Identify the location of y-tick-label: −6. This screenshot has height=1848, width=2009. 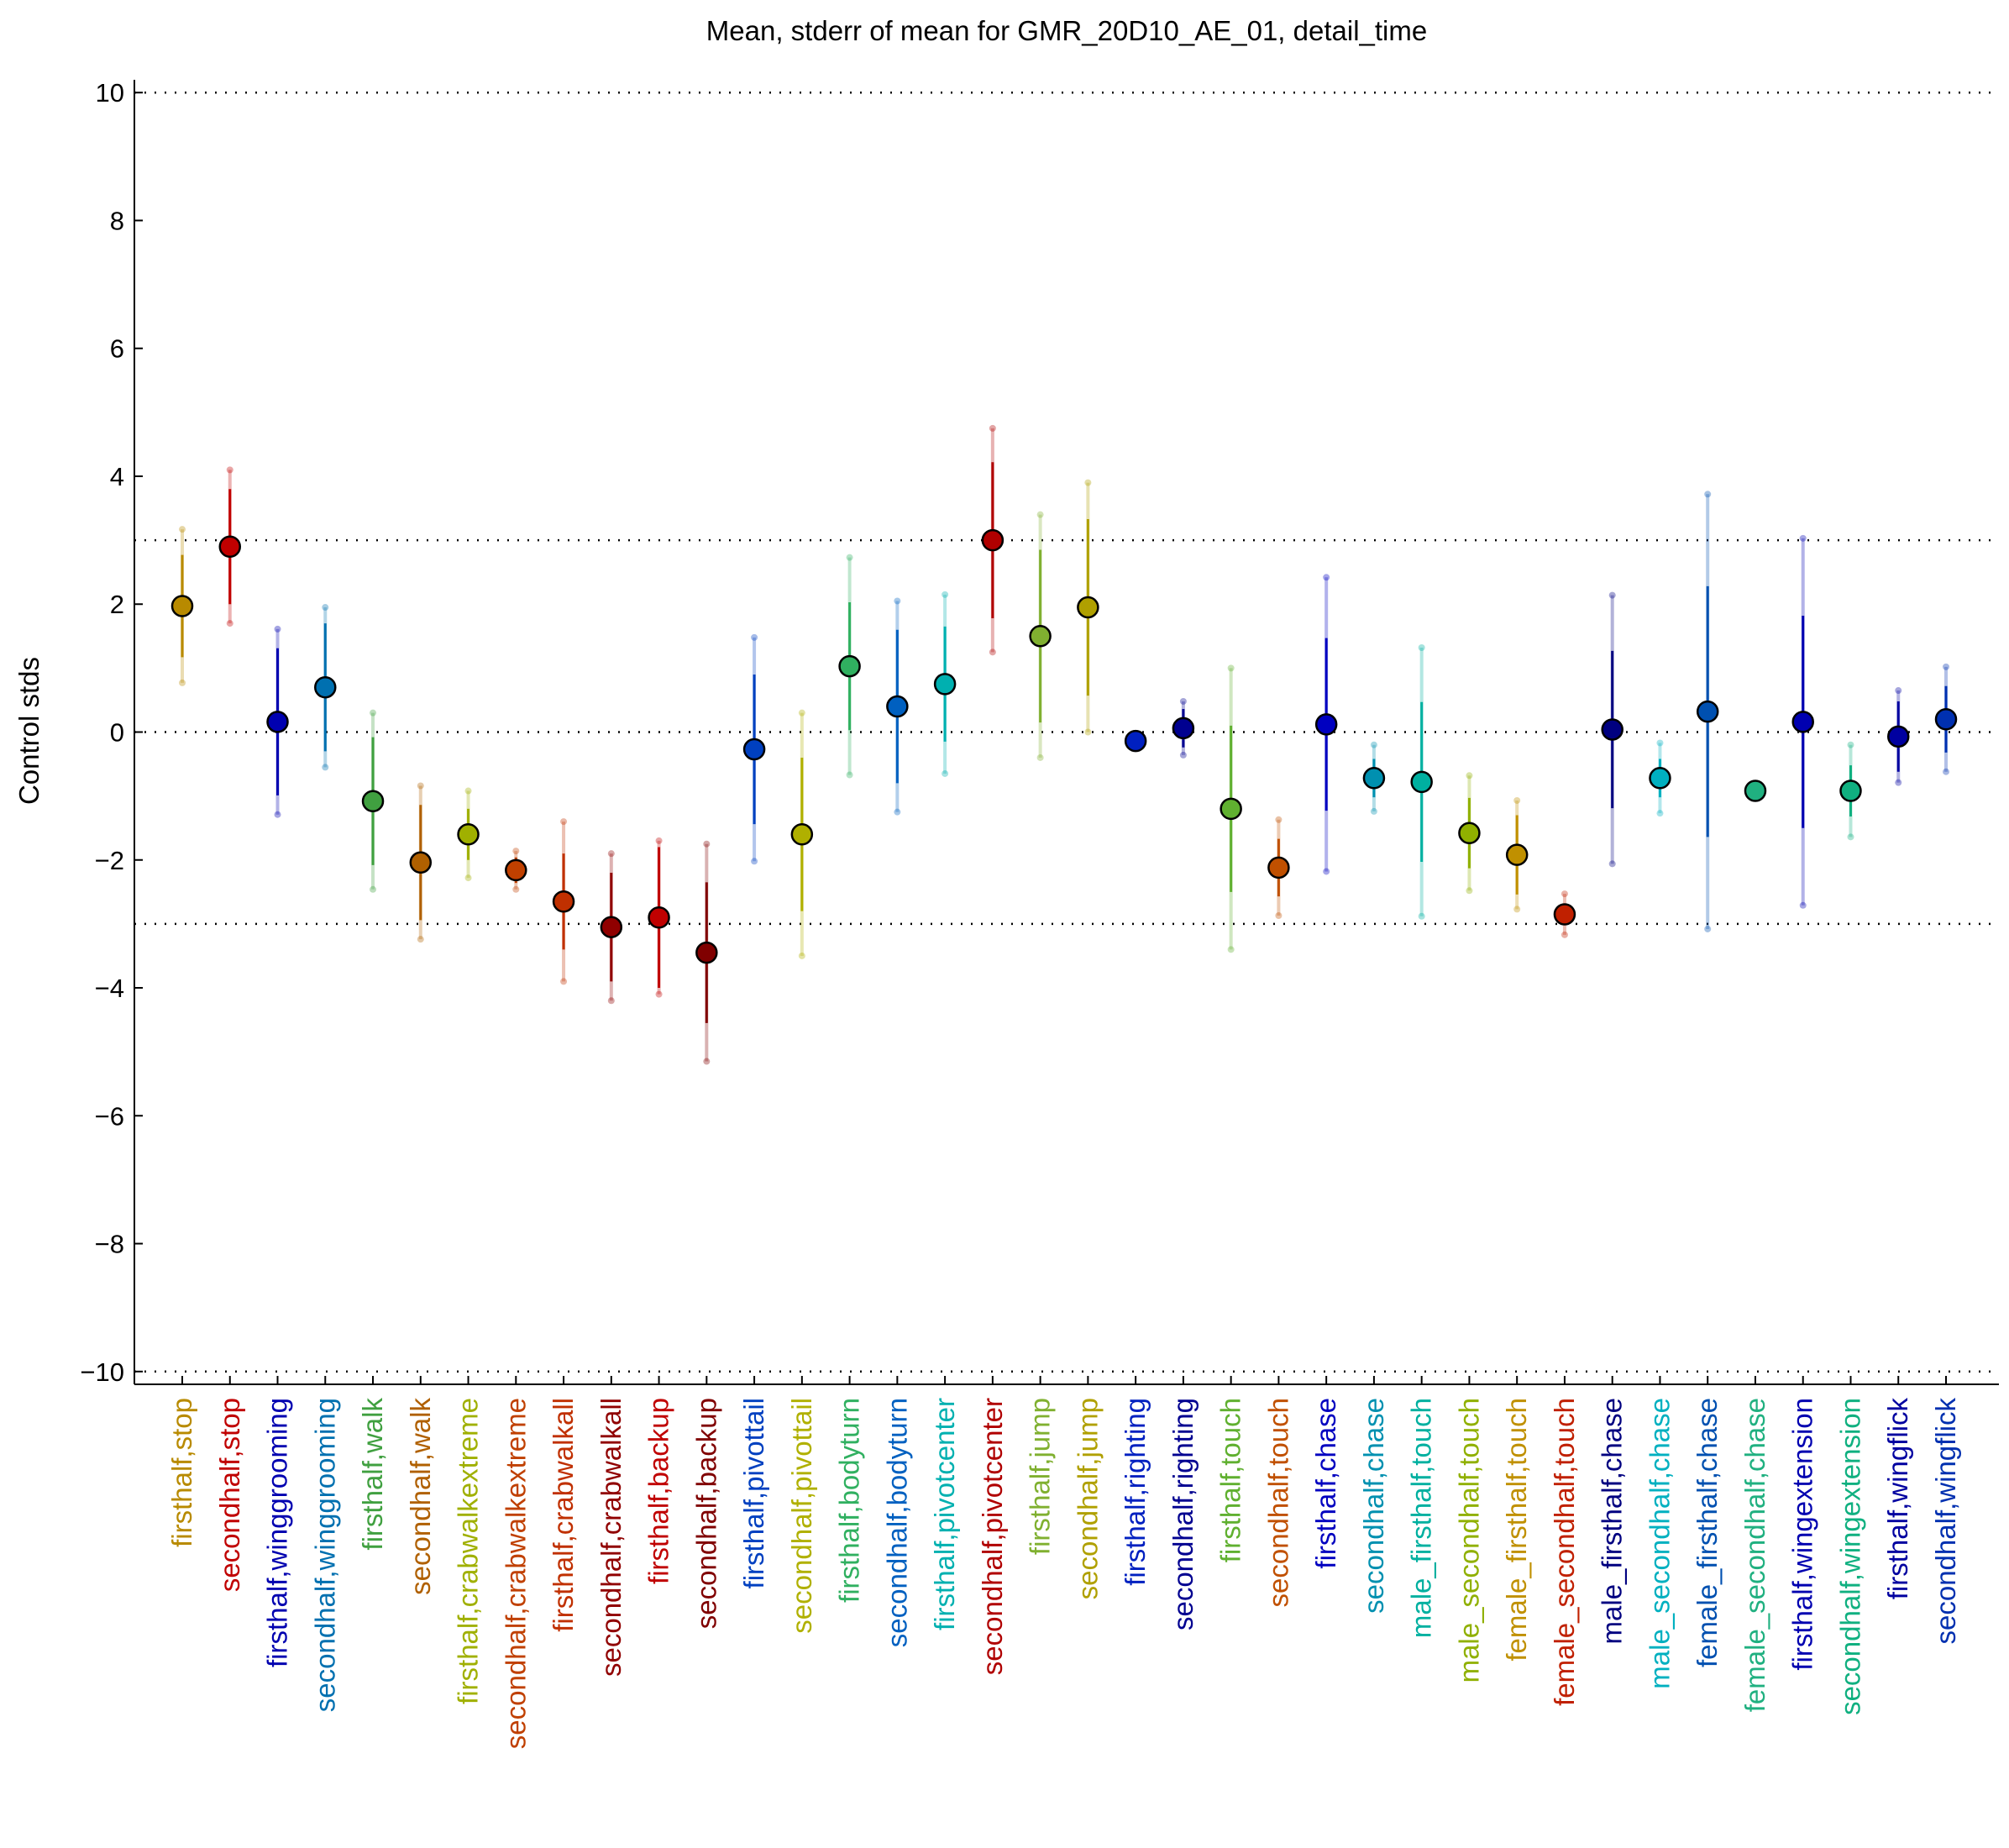
(109, 1116).